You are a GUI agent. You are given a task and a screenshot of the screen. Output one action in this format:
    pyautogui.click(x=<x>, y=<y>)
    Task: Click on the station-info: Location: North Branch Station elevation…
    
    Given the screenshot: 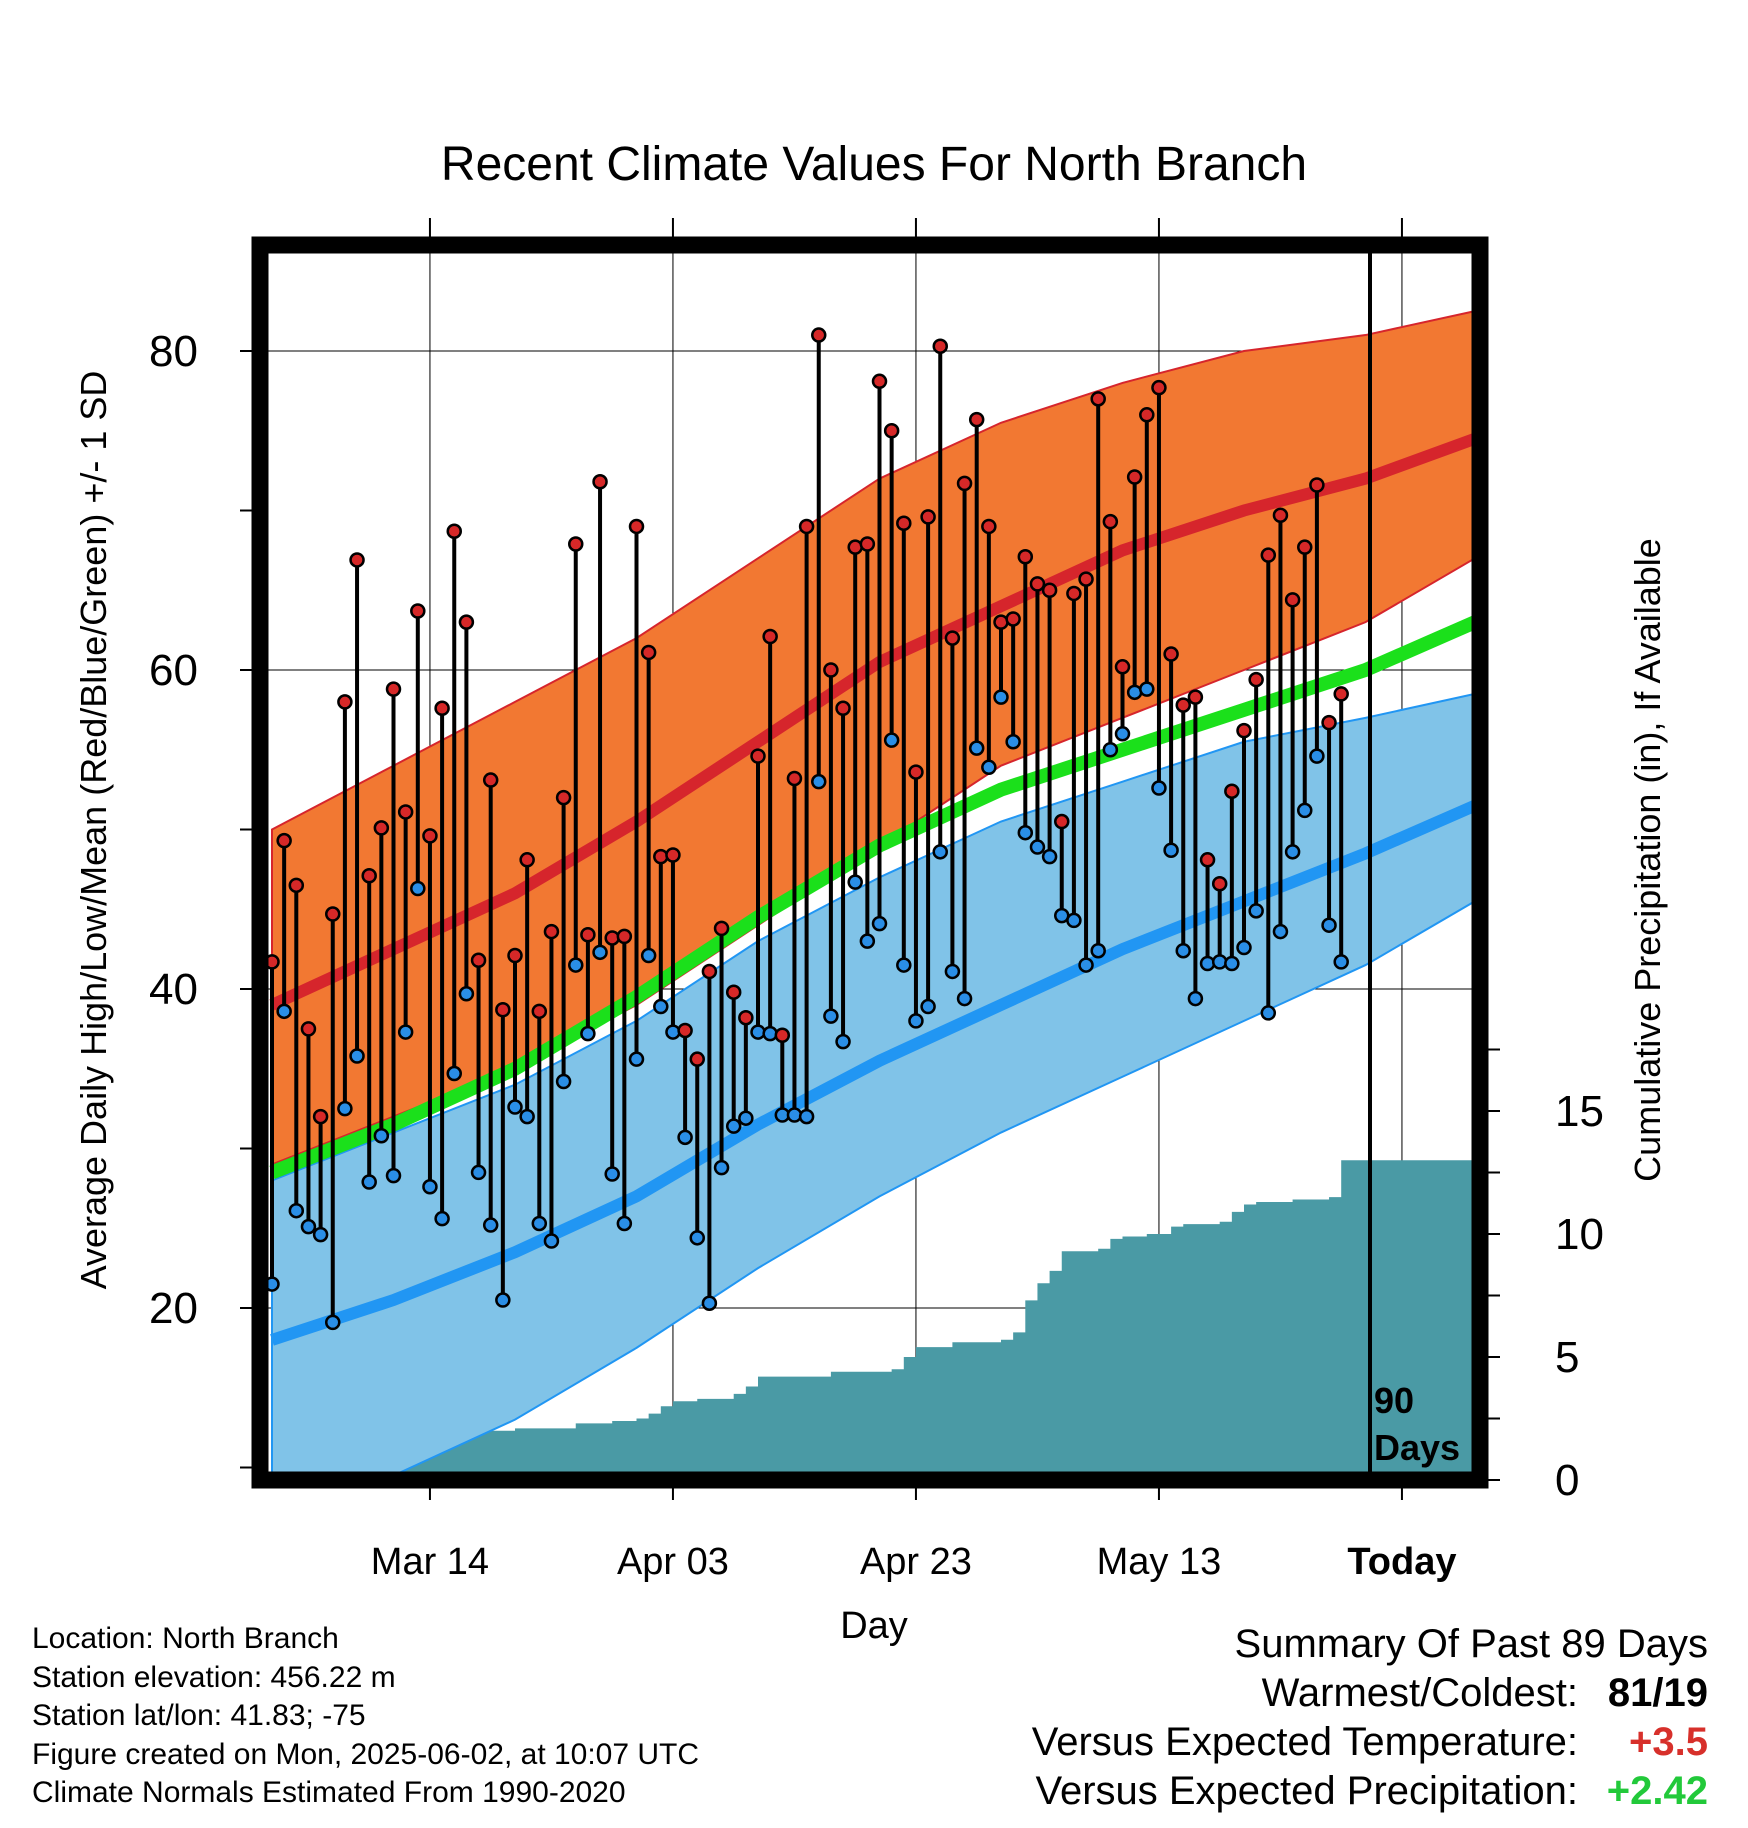 What is the action you would take?
    pyautogui.click(x=365, y=1716)
    